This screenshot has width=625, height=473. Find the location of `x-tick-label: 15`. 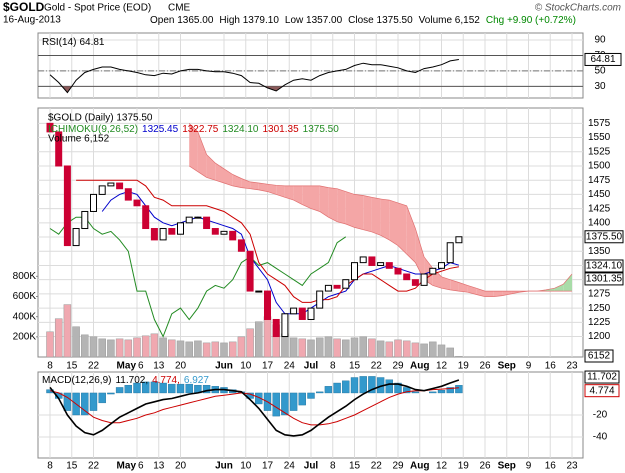

x-tick-label: 15 is located at coordinates (355, 366).